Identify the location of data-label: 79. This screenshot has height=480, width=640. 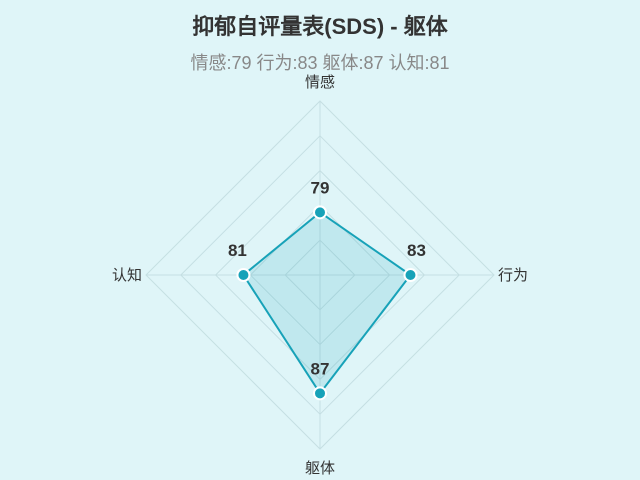
(320, 187).